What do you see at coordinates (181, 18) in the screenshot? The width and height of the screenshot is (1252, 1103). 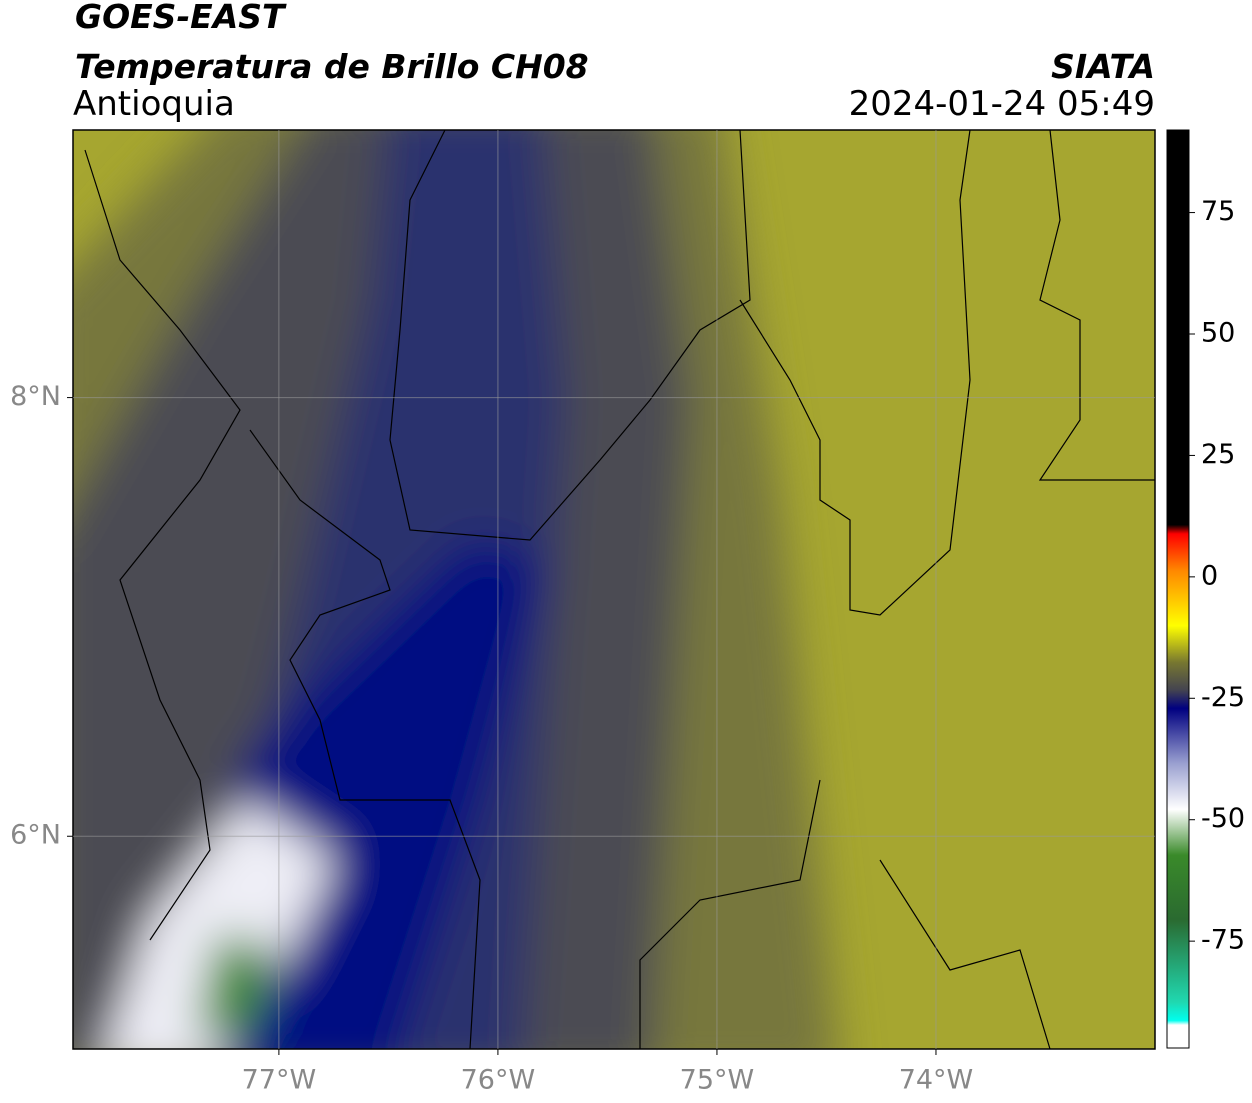 I see `title: GOES-EAST` at bounding box center [181, 18].